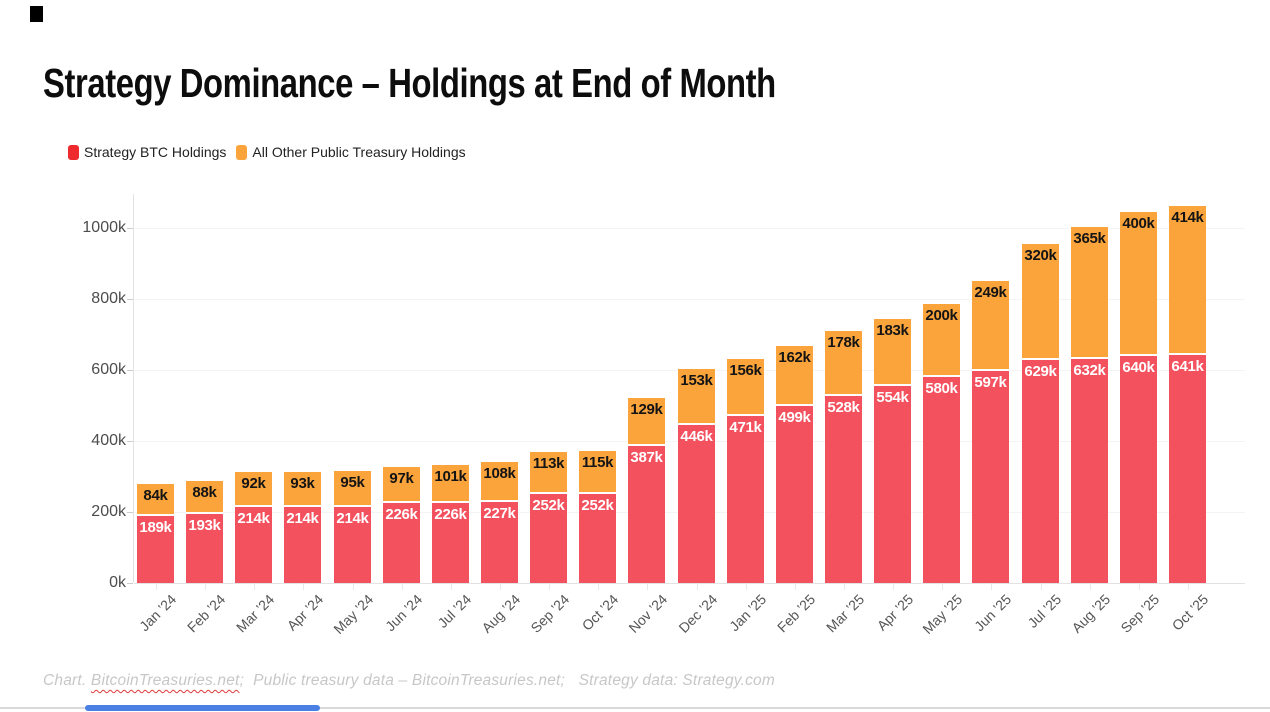 The height and width of the screenshot is (712, 1270). I want to click on bar-segment-others: 92k, so click(253, 488).